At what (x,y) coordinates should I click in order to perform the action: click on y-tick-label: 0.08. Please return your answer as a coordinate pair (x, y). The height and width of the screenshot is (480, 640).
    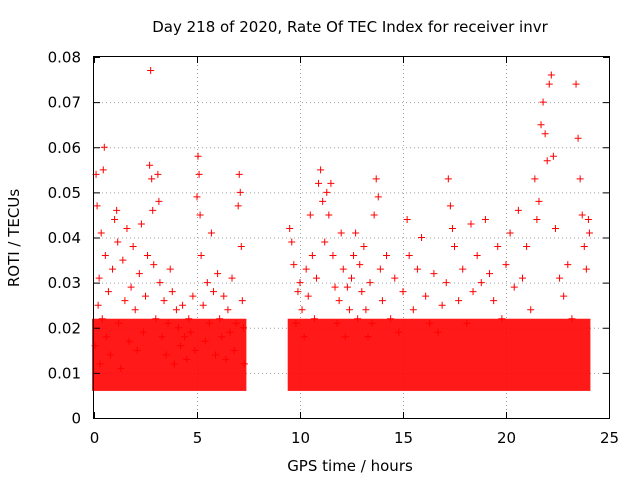
    Looking at the image, I should click on (64, 58).